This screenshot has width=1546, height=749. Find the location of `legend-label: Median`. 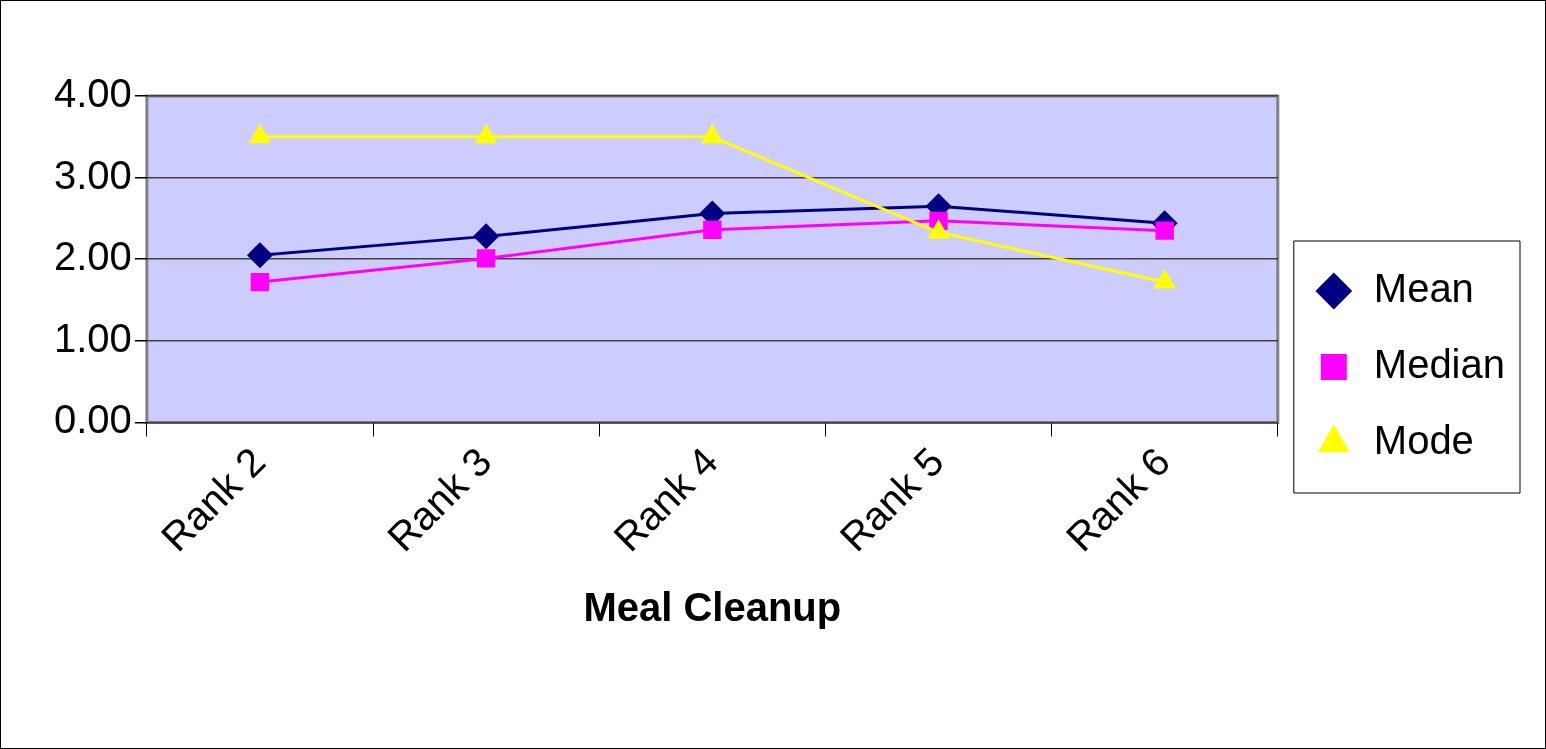

legend-label: Median is located at coordinates (1439, 364).